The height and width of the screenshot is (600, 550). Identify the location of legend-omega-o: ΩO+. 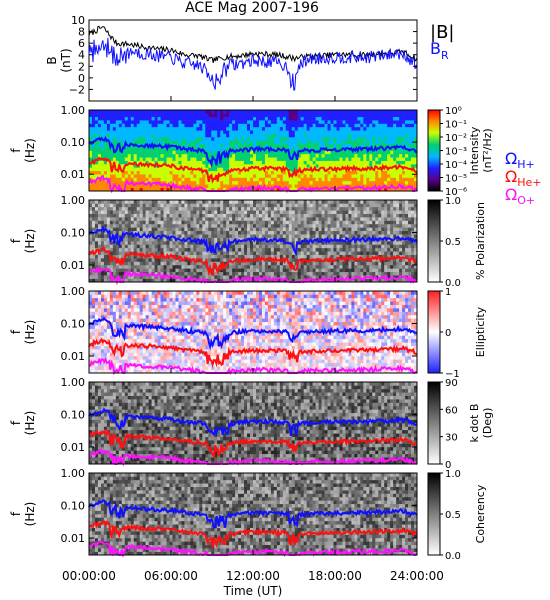
(520, 196).